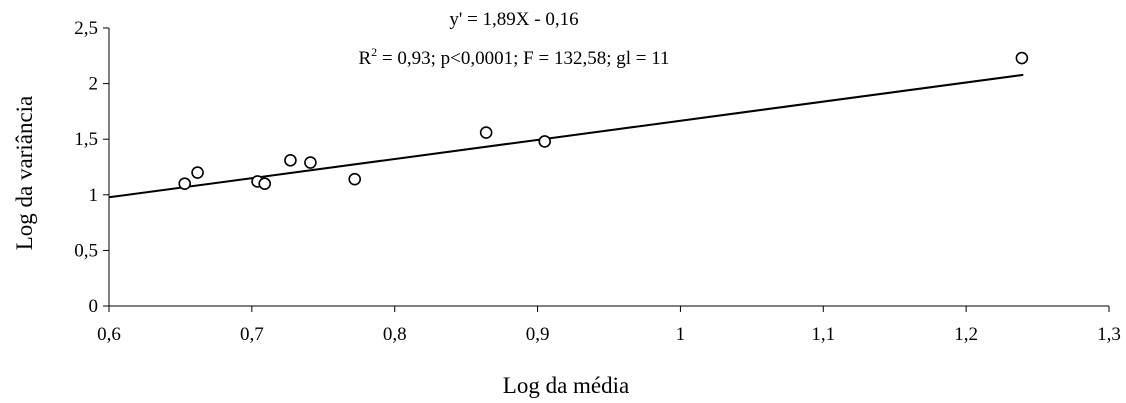  What do you see at coordinates (94, 84) in the screenshot?
I see `y-tick-label: 2` at bounding box center [94, 84].